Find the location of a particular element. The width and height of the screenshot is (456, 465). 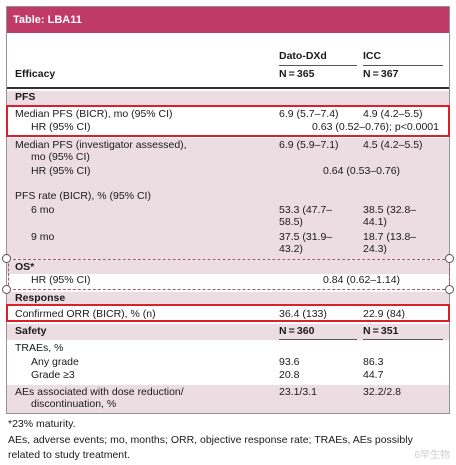

hr-pfs-bicr-label: HR (95% CI) is located at coordinates (61, 127).